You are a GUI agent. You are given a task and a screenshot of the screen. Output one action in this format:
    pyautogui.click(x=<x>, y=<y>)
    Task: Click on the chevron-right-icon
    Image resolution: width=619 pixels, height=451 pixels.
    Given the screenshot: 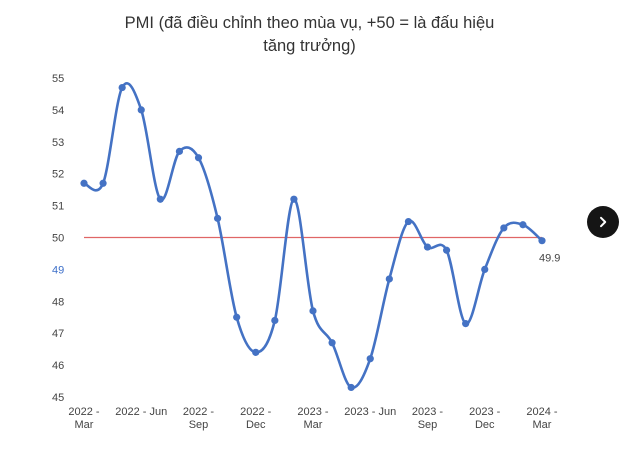 What is the action you would take?
    pyautogui.click(x=603, y=222)
    